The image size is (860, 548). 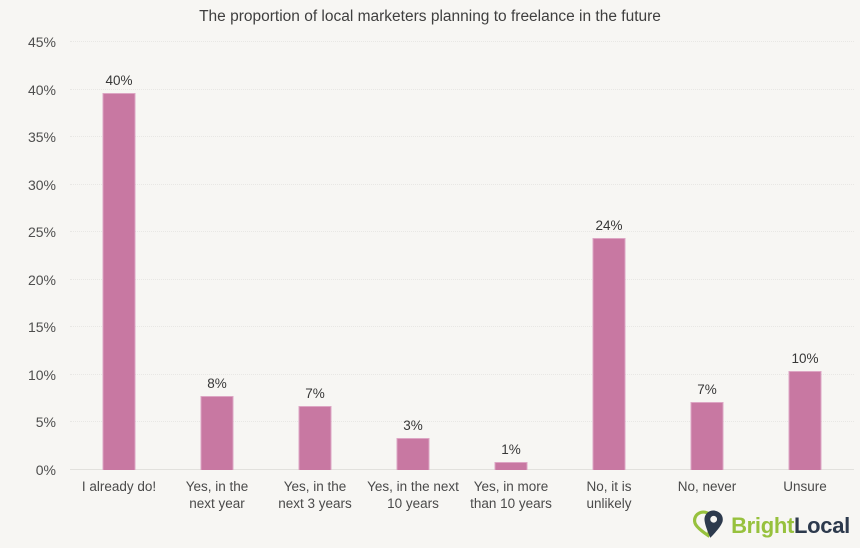 I want to click on x-category-label: I already do!, so click(x=119, y=486).